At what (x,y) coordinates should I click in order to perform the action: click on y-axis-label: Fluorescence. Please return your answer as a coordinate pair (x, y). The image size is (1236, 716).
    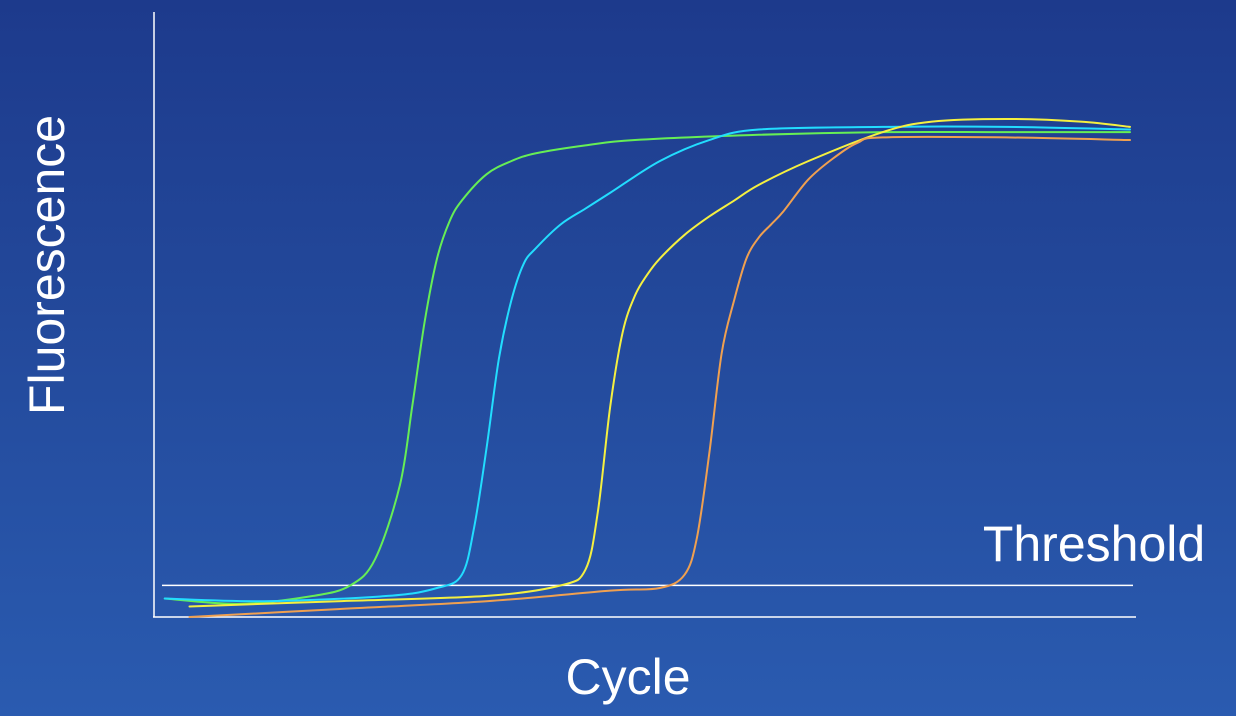
    Looking at the image, I should click on (47, 265).